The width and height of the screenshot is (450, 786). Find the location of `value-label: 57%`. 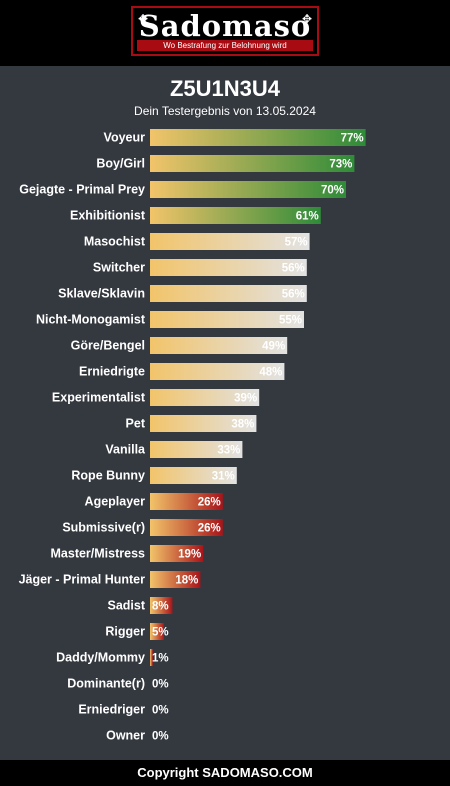

value-label: 57% is located at coordinates (296, 243).